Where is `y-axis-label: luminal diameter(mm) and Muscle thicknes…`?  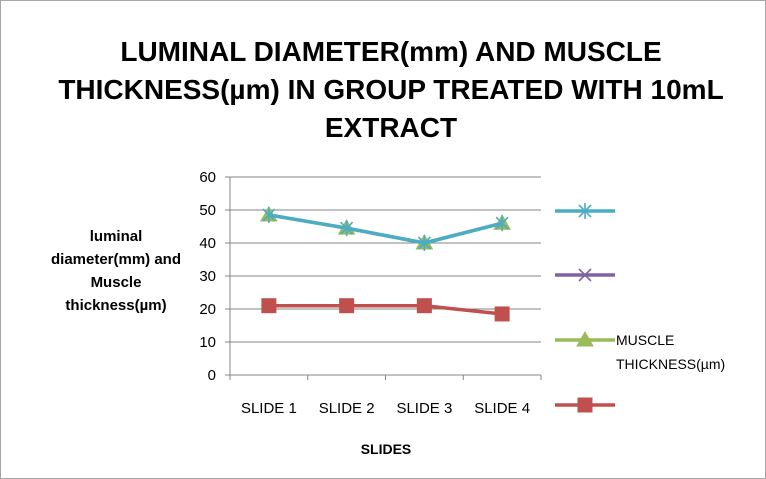
y-axis-label: luminal diameter(mm) and Muscle thicknes… is located at coordinates (116, 271).